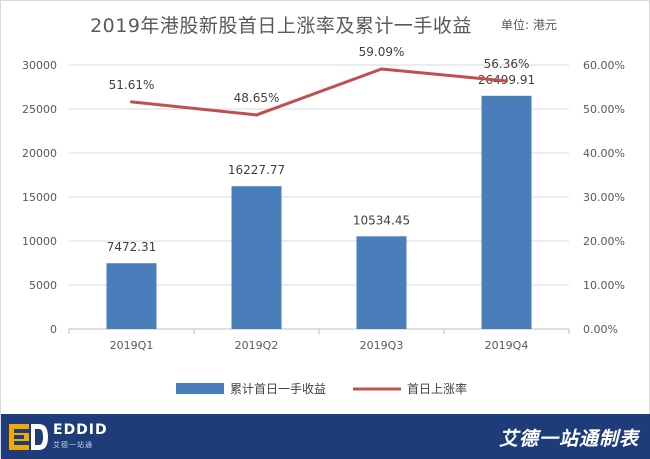 Image resolution: width=650 pixels, height=459 pixels. I want to click on chart-title: 2019年港股新股首日上涨率及累计一手收益, so click(281, 26).